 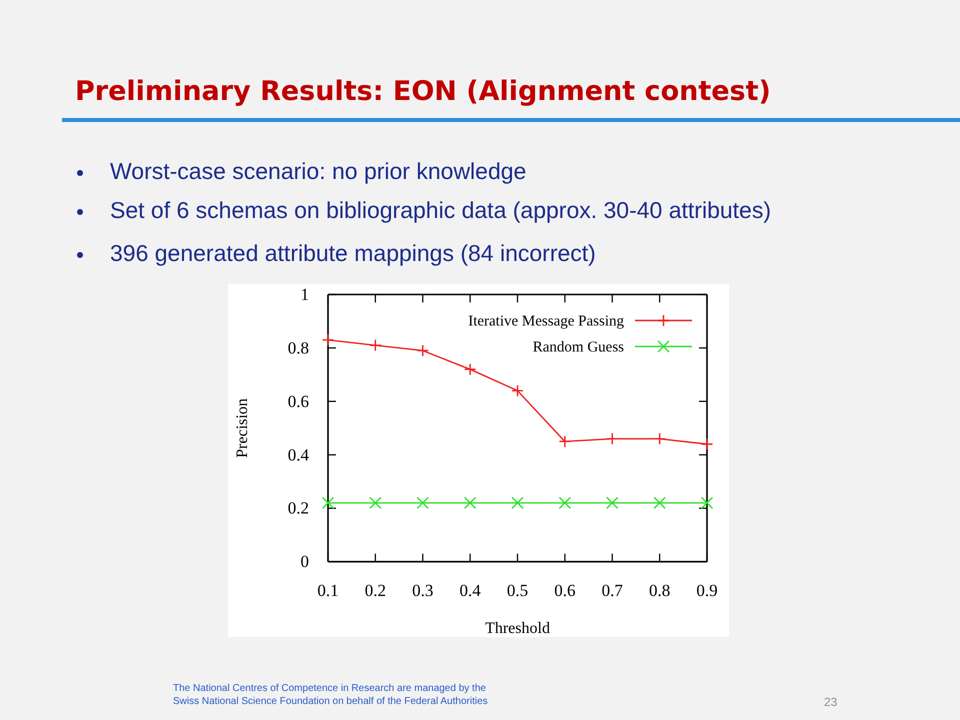 I want to click on chart-title: Preliminary Results: EON (Alignment contest), so click(x=423, y=91).